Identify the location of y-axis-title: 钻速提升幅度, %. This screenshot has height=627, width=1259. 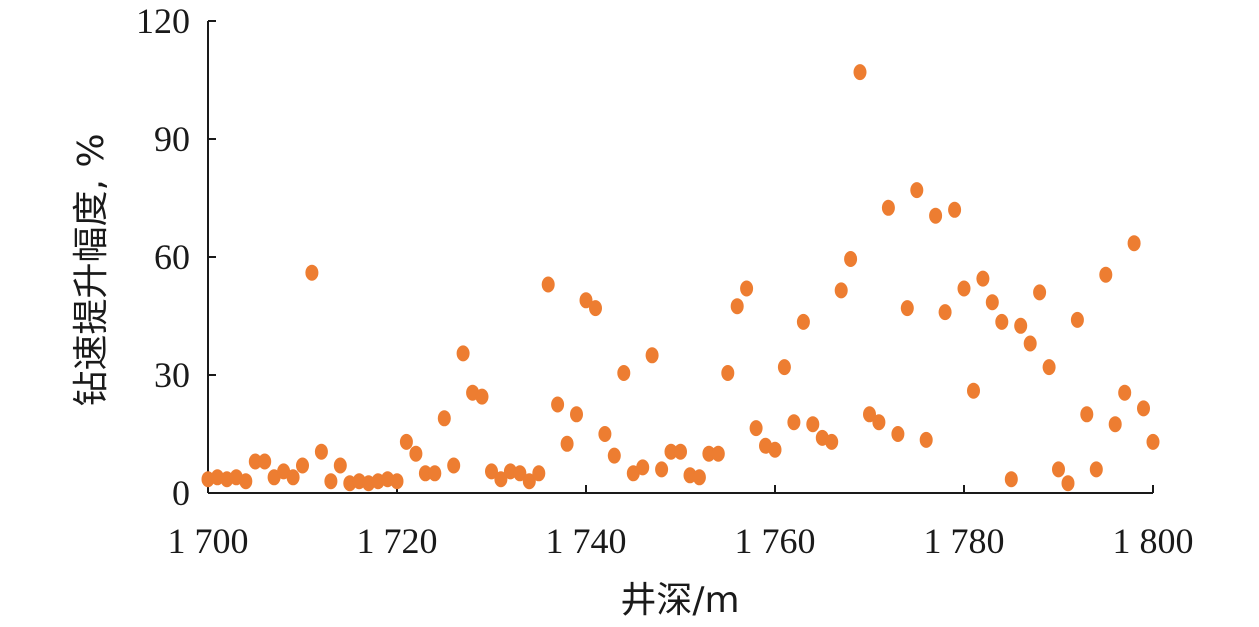
(91, 269).